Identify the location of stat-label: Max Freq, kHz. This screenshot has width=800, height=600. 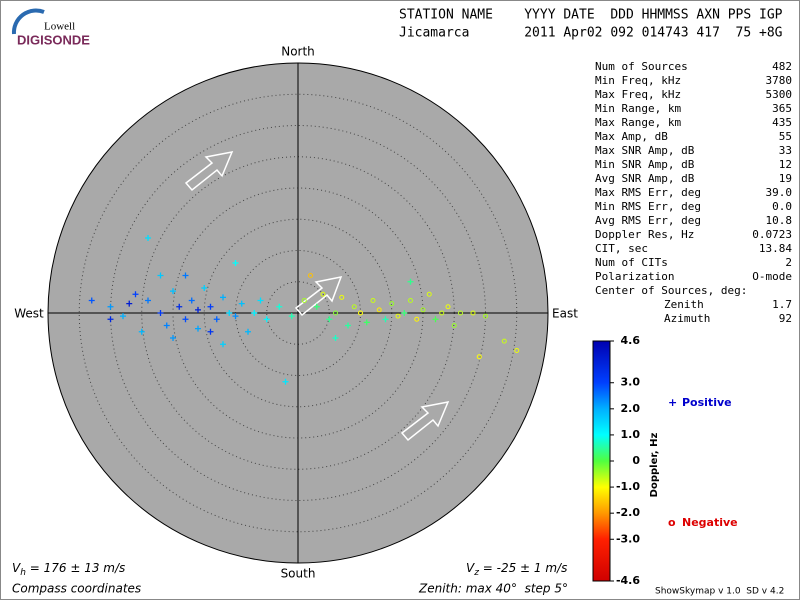
(638, 94).